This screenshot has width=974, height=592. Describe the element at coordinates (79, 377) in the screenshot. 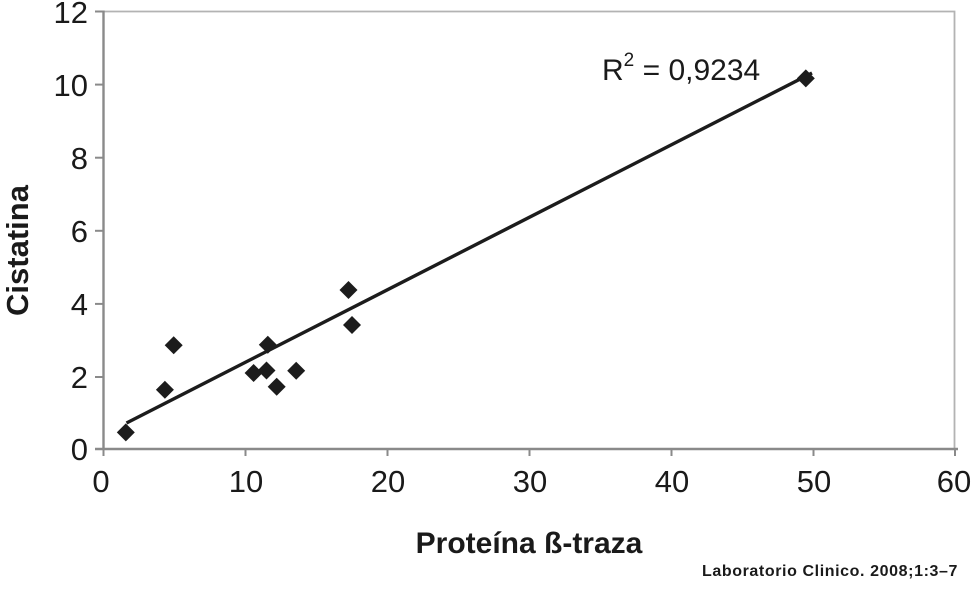

I see `svg-text: 2` at that location.